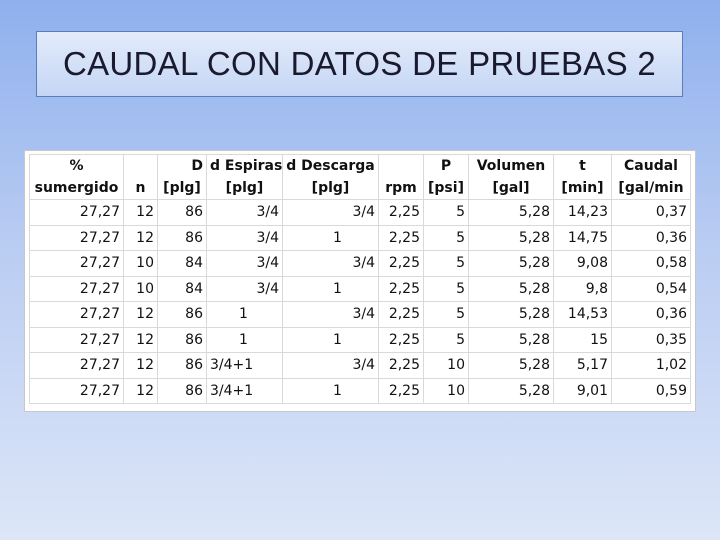 Image resolution: width=720 pixels, height=540 pixels. What do you see at coordinates (360, 288) in the screenshot?
I see `table-row: 27,27 10 84 3/4 1 2,25 5 5,28 9,8 0,54` at bounding box center [360, 288].